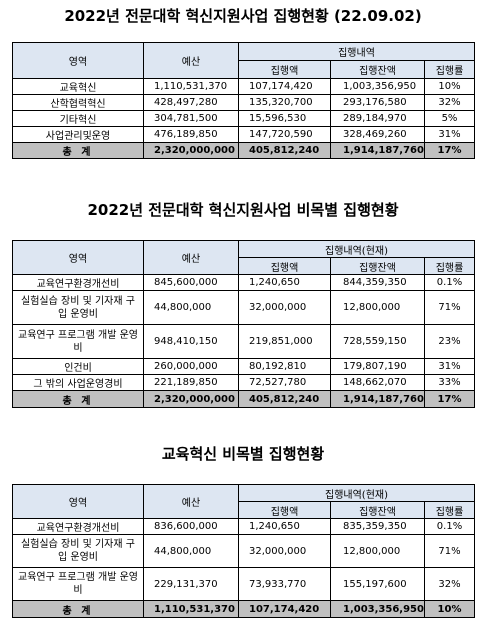 The image size is (486, 627). What do you see at coordinates (284, 102) in the screenshot?
I see `row-spent: 135,320,700` at bounding box center [284, 102].